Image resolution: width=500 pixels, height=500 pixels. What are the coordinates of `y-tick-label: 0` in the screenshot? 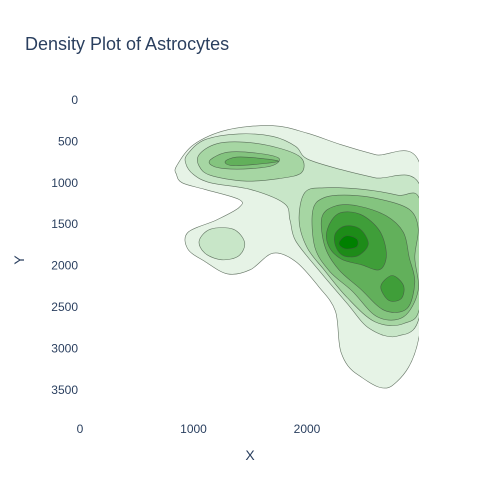 It's located at (74, 100).